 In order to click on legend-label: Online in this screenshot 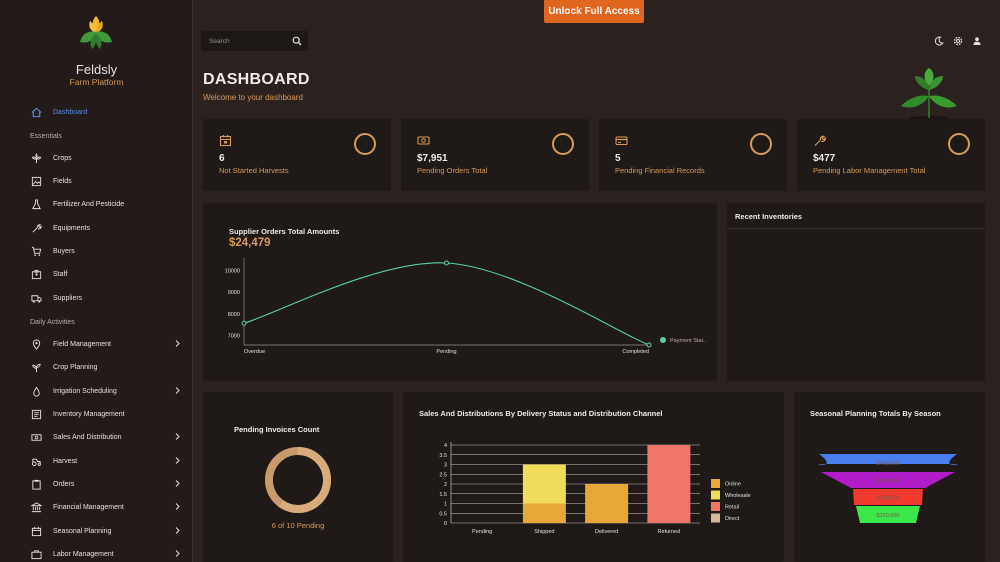, I will do `click(733, 485)`.